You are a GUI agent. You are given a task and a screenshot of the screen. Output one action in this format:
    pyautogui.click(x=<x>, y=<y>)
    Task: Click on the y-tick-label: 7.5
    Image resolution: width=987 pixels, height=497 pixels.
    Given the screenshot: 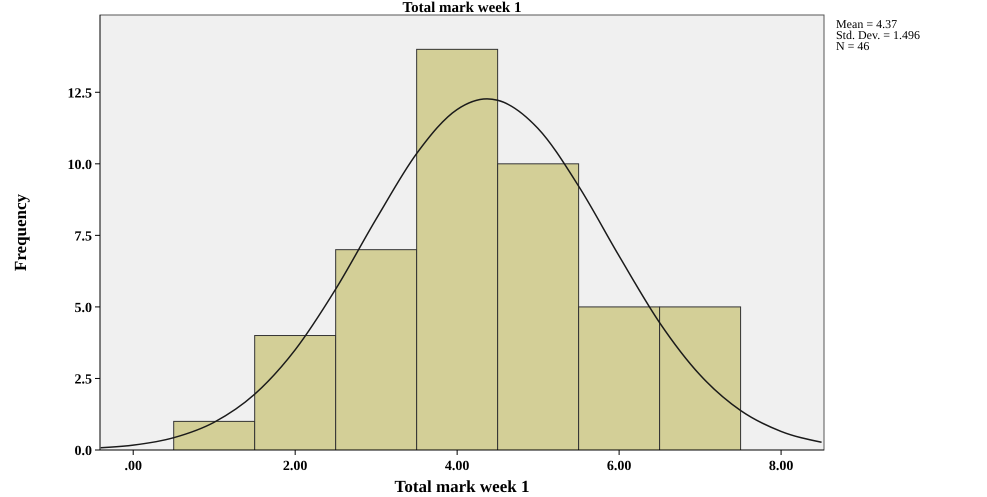 What is the action you would take?
    pyautogui.click(x=83, y=236)
    